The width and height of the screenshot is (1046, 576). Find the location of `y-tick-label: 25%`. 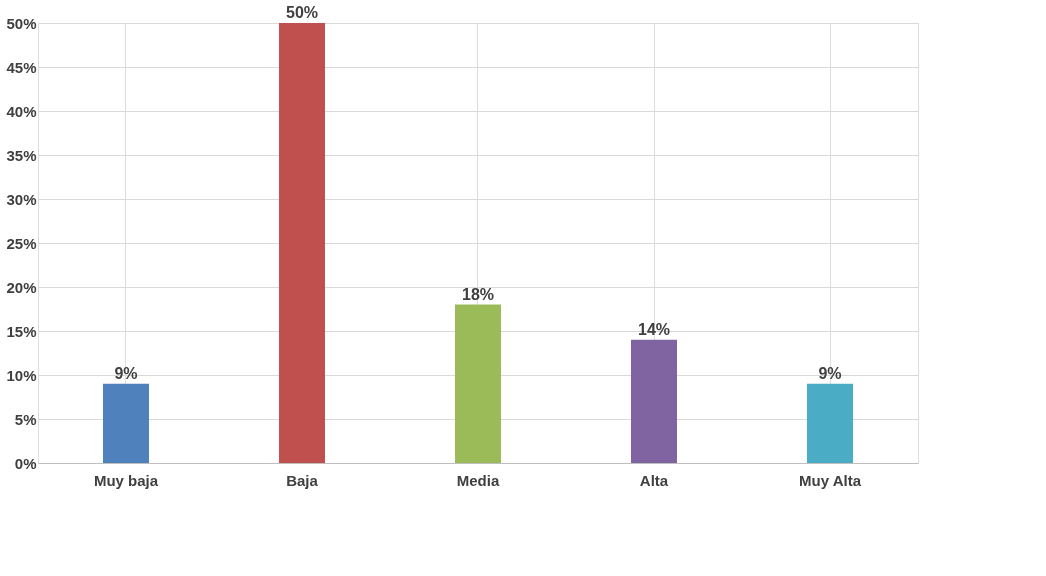

y-tick-label: 25% is located at coordinates (21, 243).